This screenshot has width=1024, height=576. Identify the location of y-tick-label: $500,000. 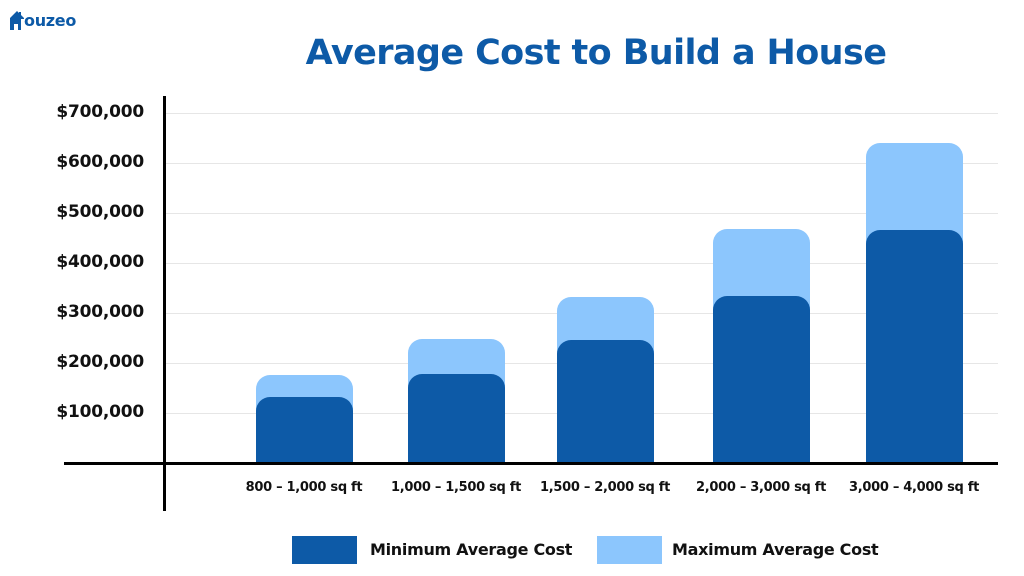
(100, 212).